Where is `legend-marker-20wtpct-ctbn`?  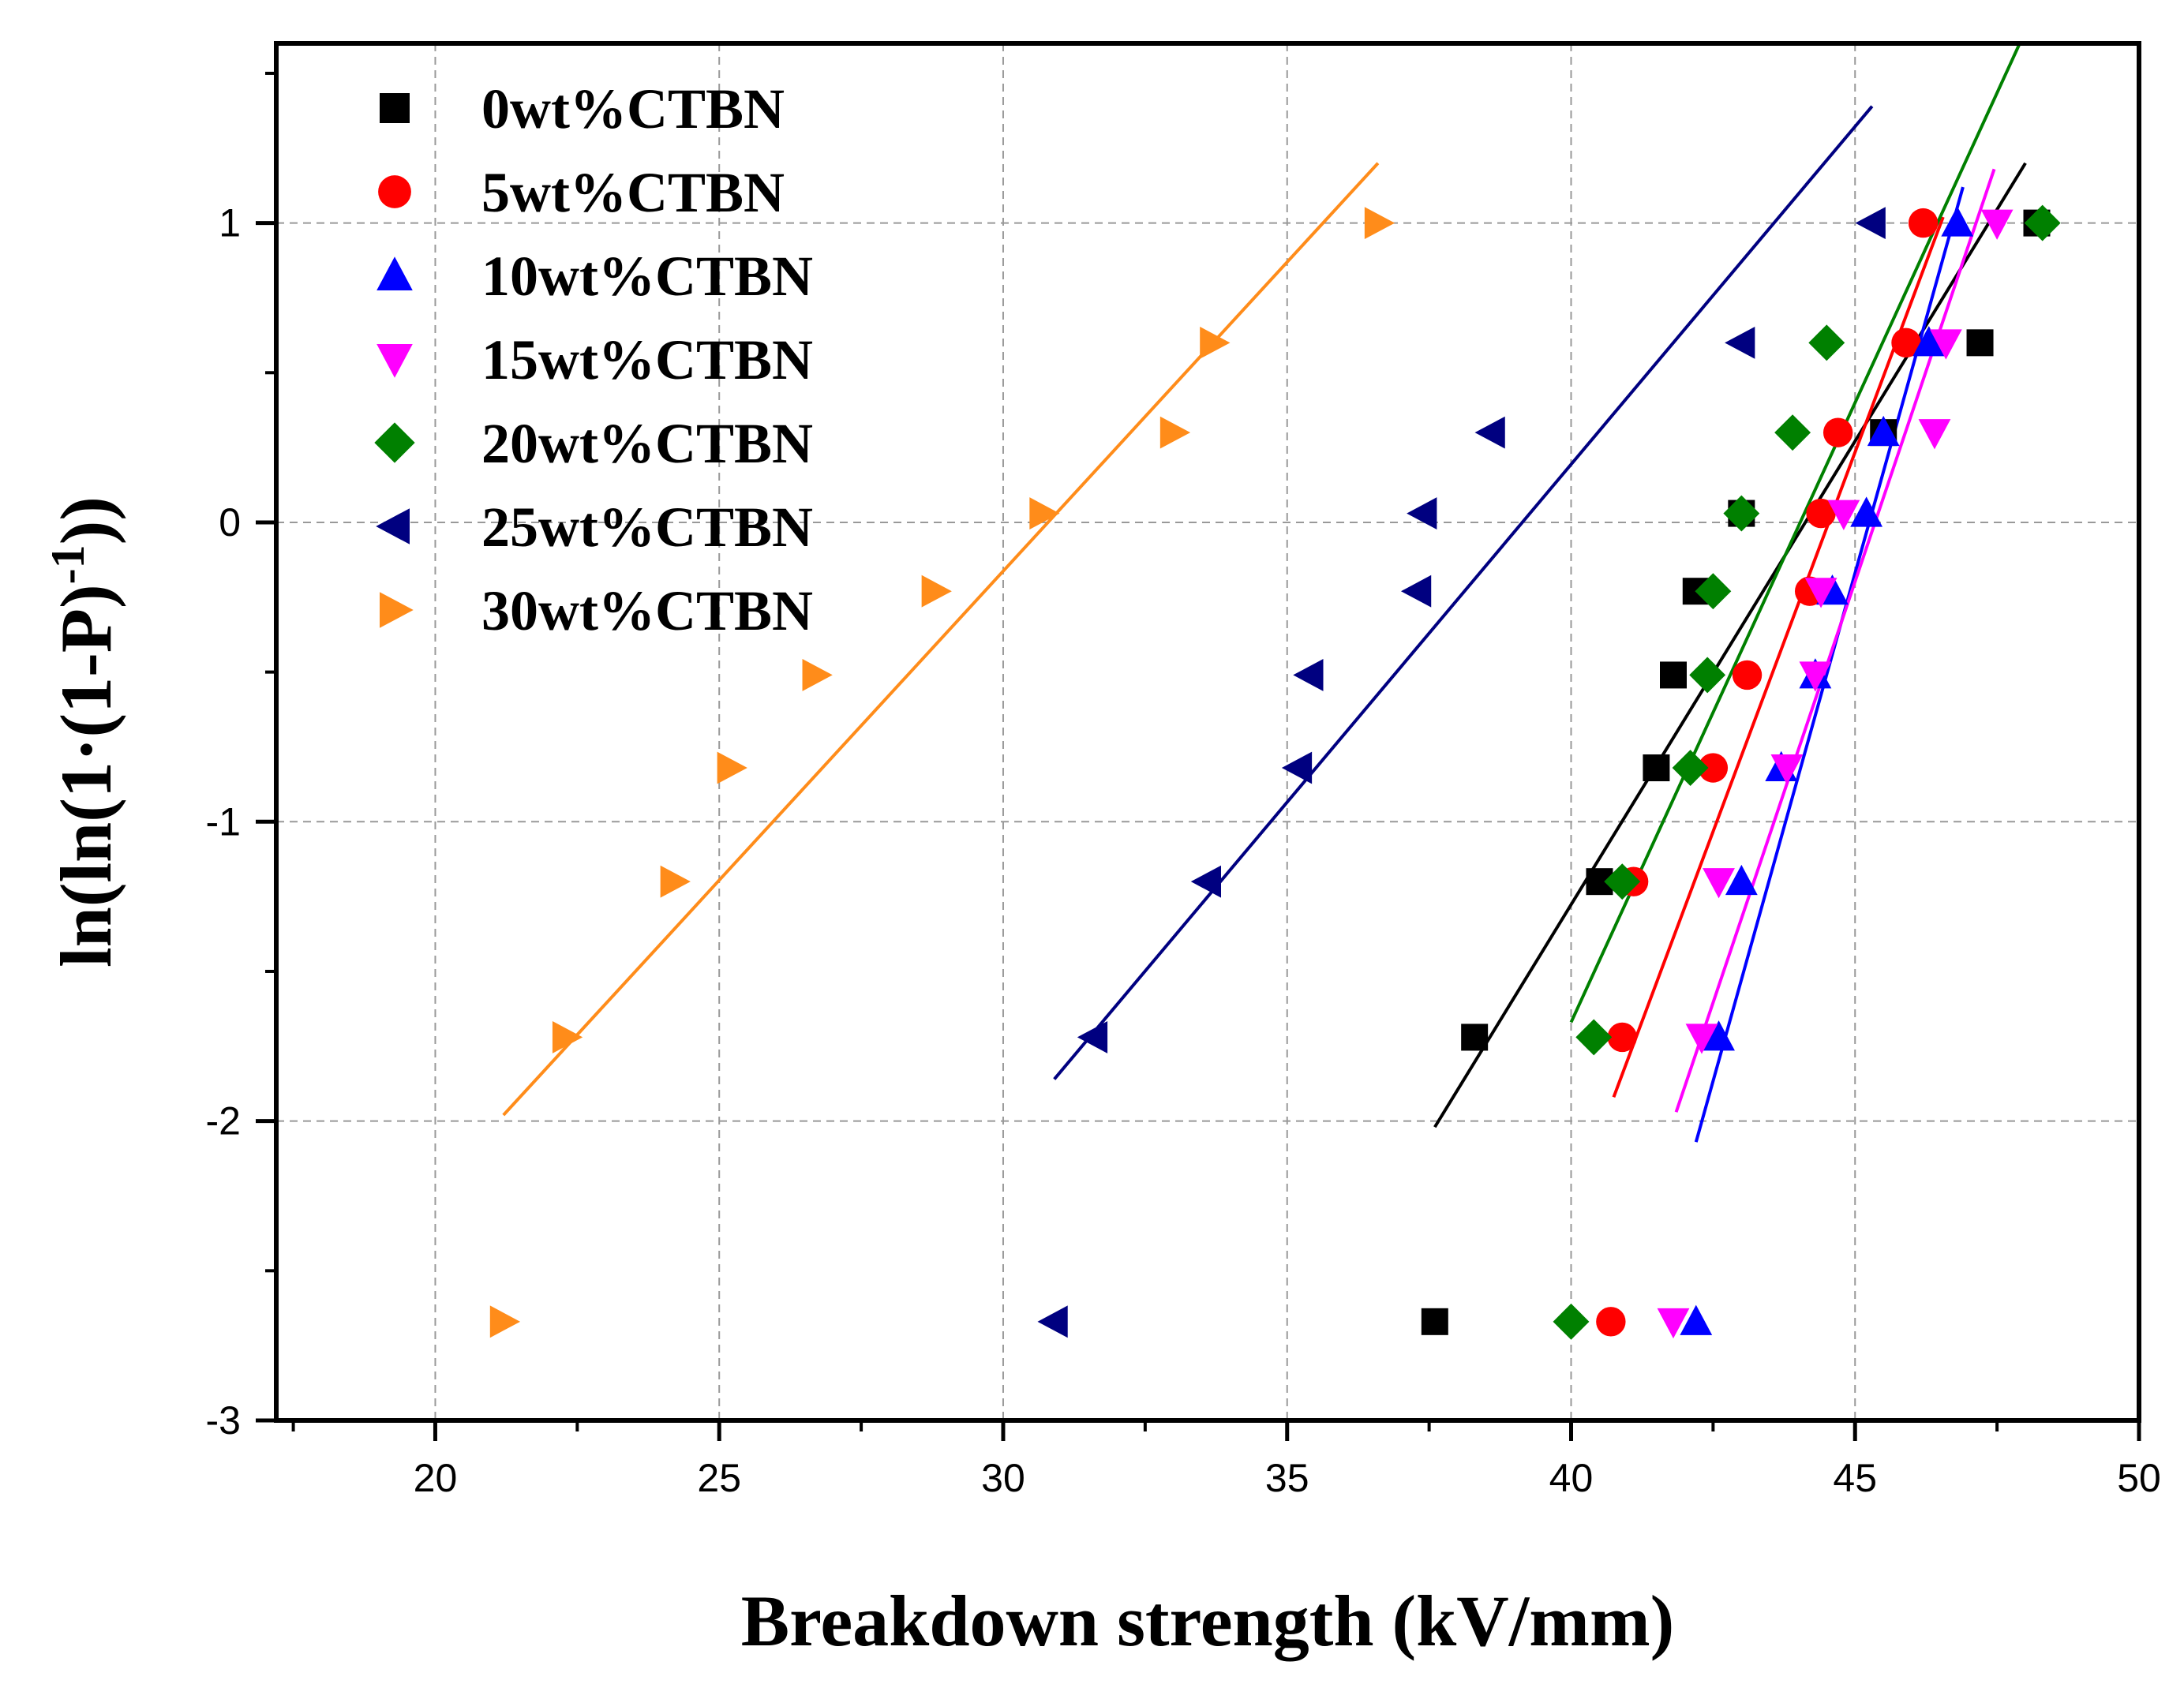 legend-marker-20wtpct-ctbn is located at coordinates (394, 442).